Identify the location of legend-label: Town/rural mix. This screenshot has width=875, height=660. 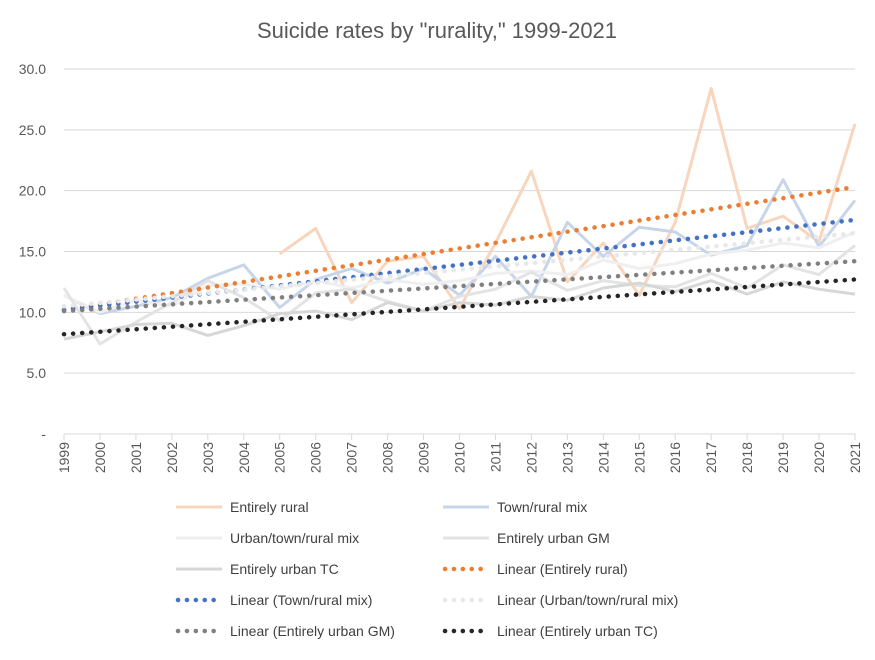
(542, 507).